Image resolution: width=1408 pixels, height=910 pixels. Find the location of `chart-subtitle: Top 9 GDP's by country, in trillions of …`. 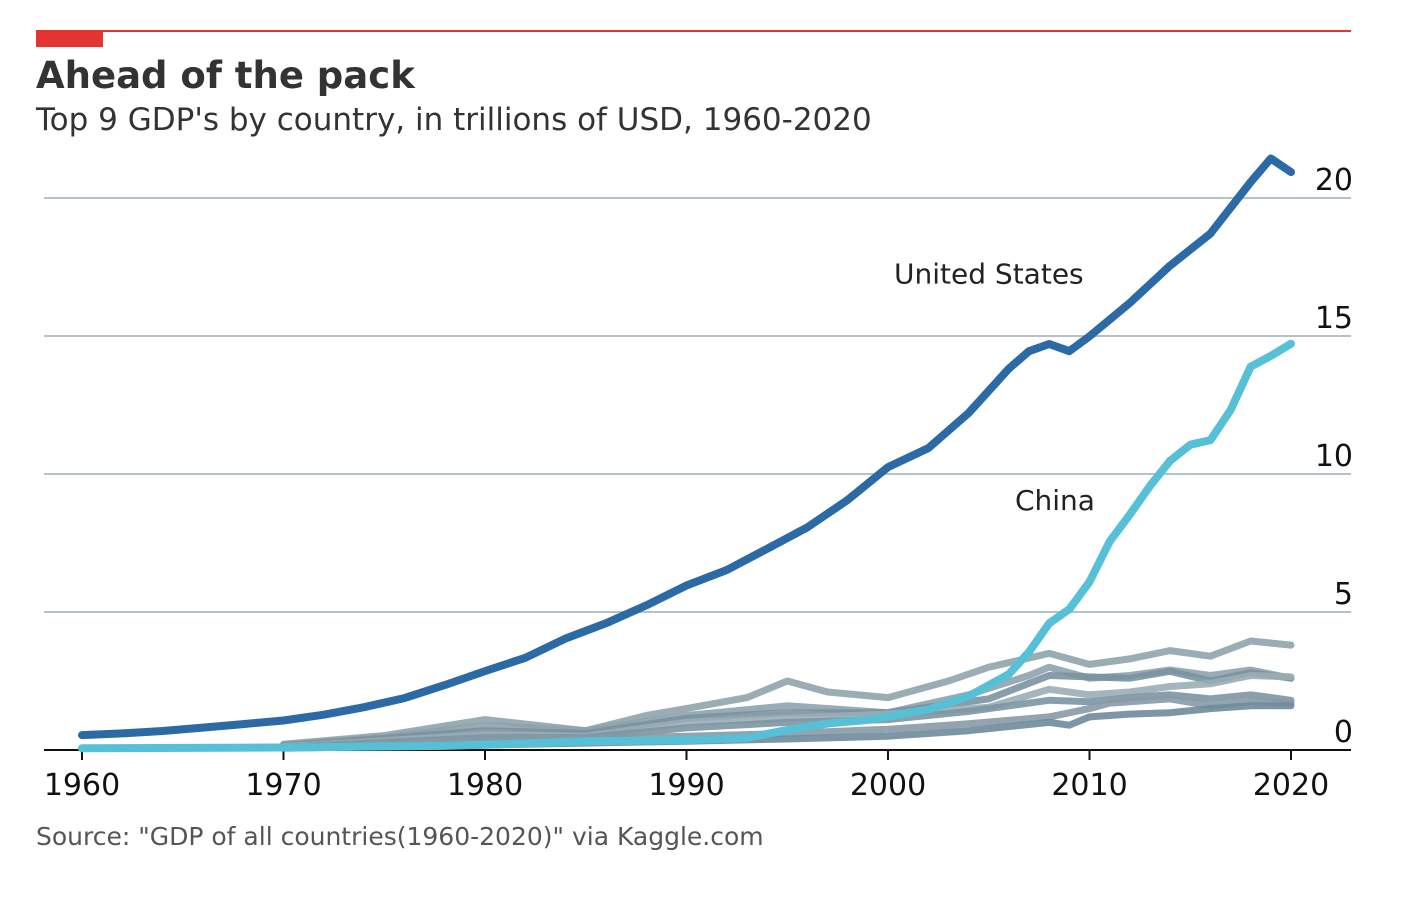

chart-subtitle: Top 9 GDP's by country, in trillions of … is located at coordinates (454, 120).